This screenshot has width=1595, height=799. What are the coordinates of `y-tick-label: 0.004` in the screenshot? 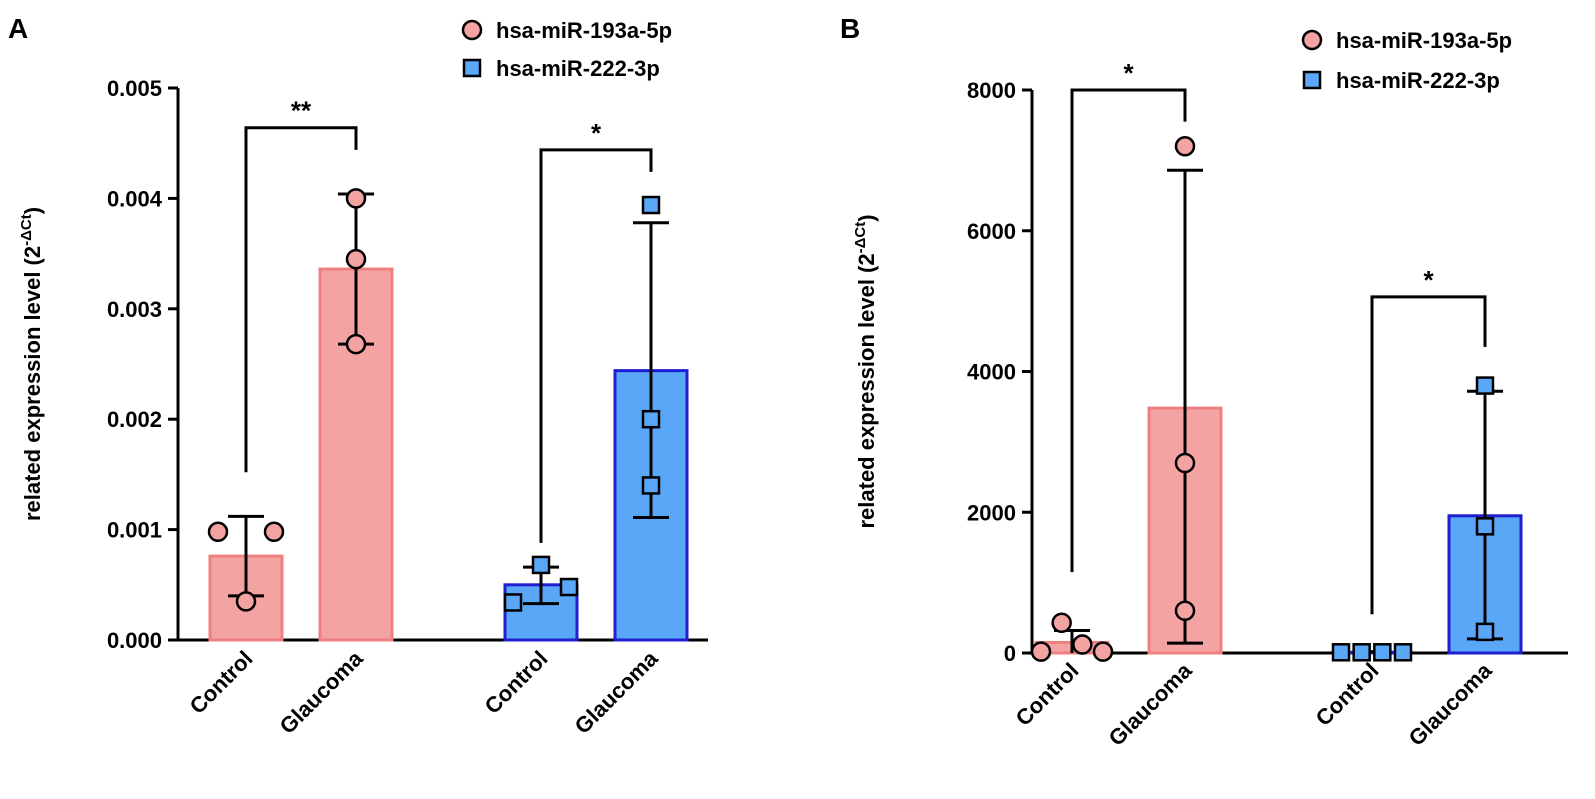 It's located at (135, 198).